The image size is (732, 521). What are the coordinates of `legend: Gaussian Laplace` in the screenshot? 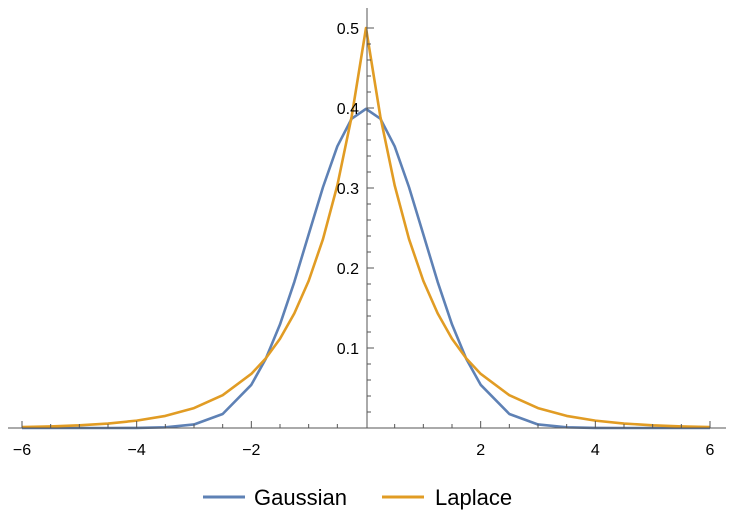 It's located at (357, 497).